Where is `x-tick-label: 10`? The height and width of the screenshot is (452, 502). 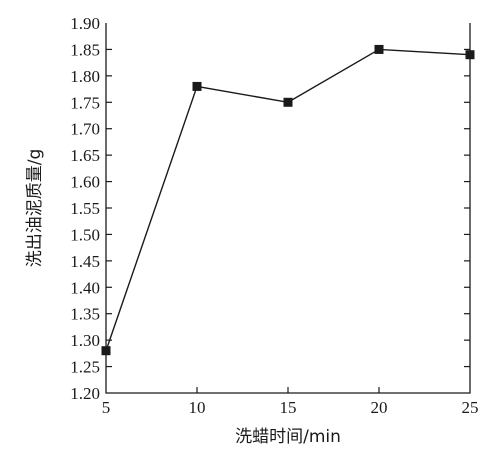
x-tick-label: 10 is located at coordinates (197, 407).